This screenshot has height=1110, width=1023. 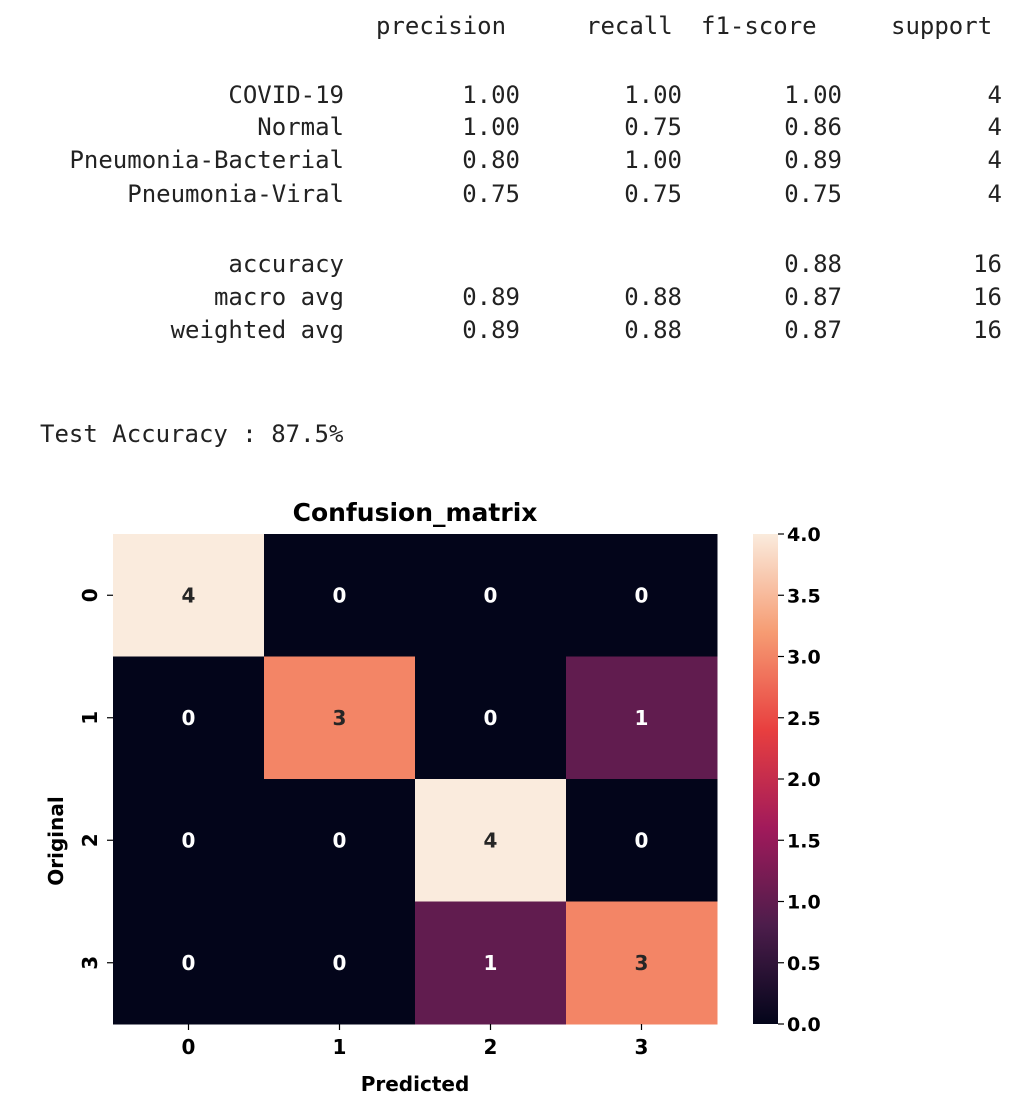 I want to click on y-axis-ticks: 0 1 2 3, so click(x=95, y=779).